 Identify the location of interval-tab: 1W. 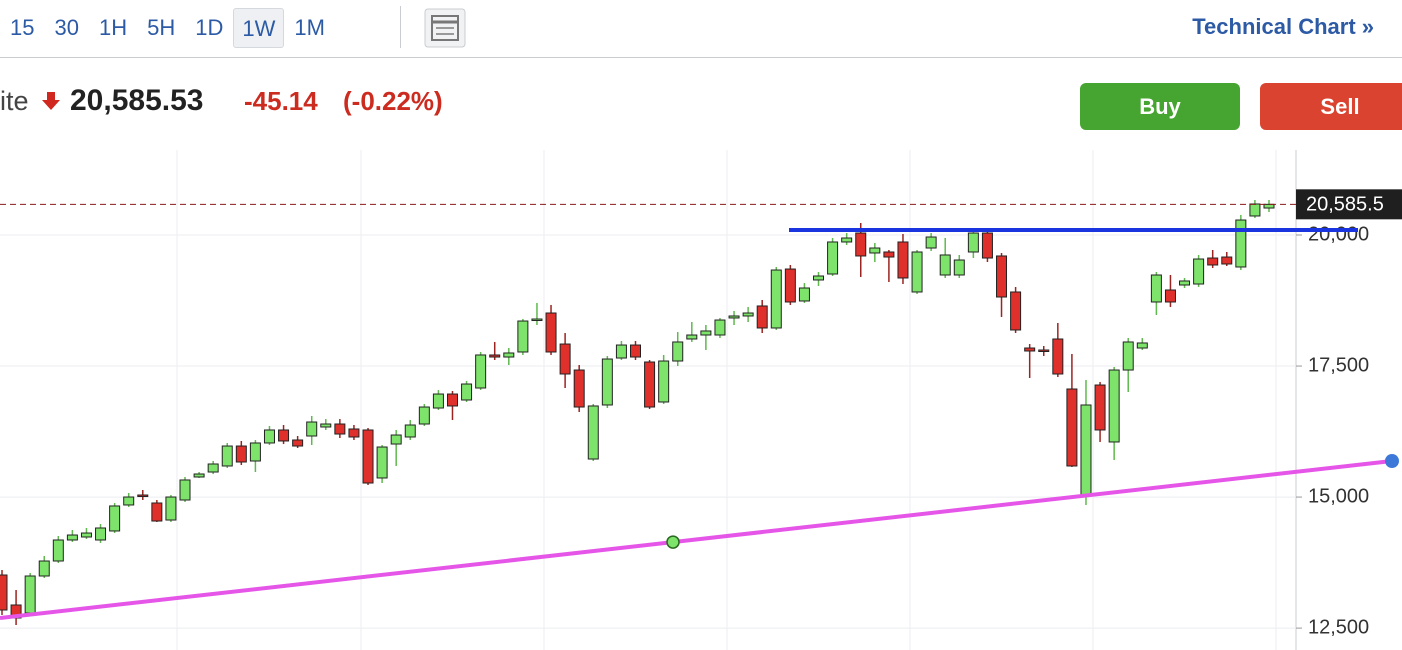
(259, 28).